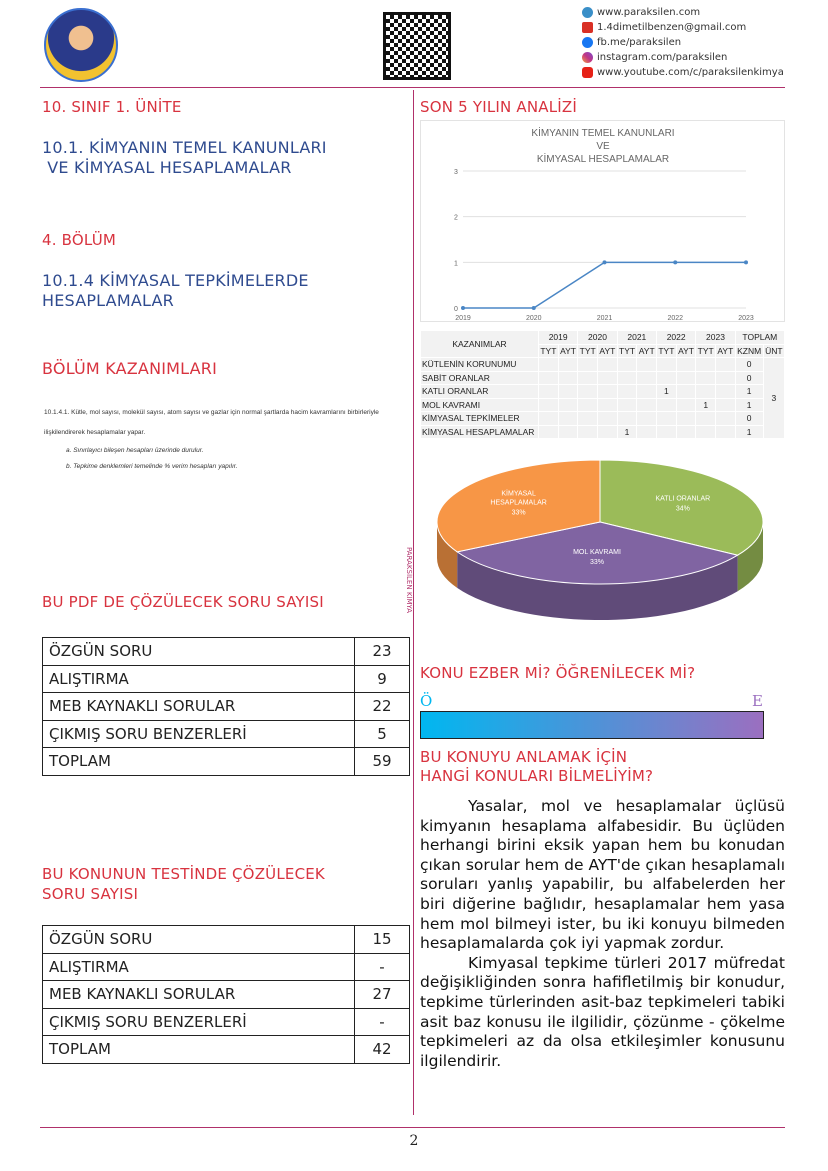  What do you see at coordinates (479, 344) in the screenshot?
I see `header-label: KAZANIMLAR` at bounding box center [479, 344].